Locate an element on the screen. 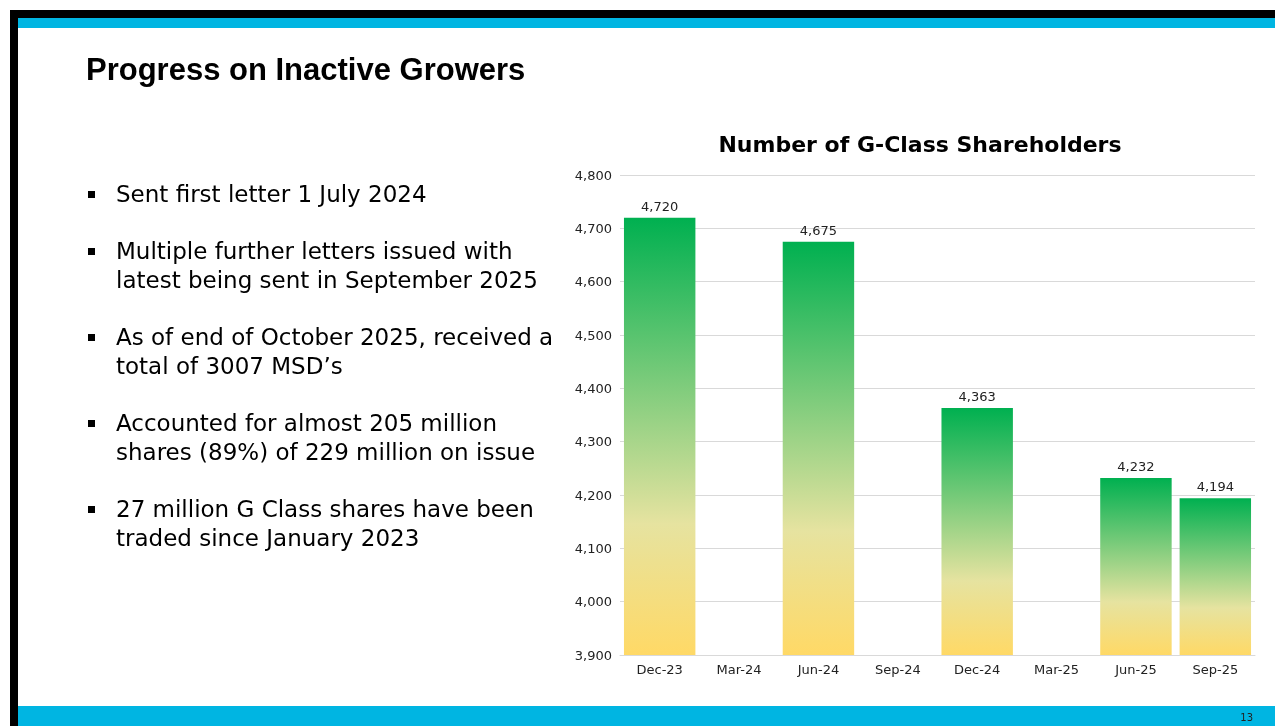 The width and height of the screenshot is (1275, 726). x-tick-label: Jun-24 is located at coordinates (818, 669).